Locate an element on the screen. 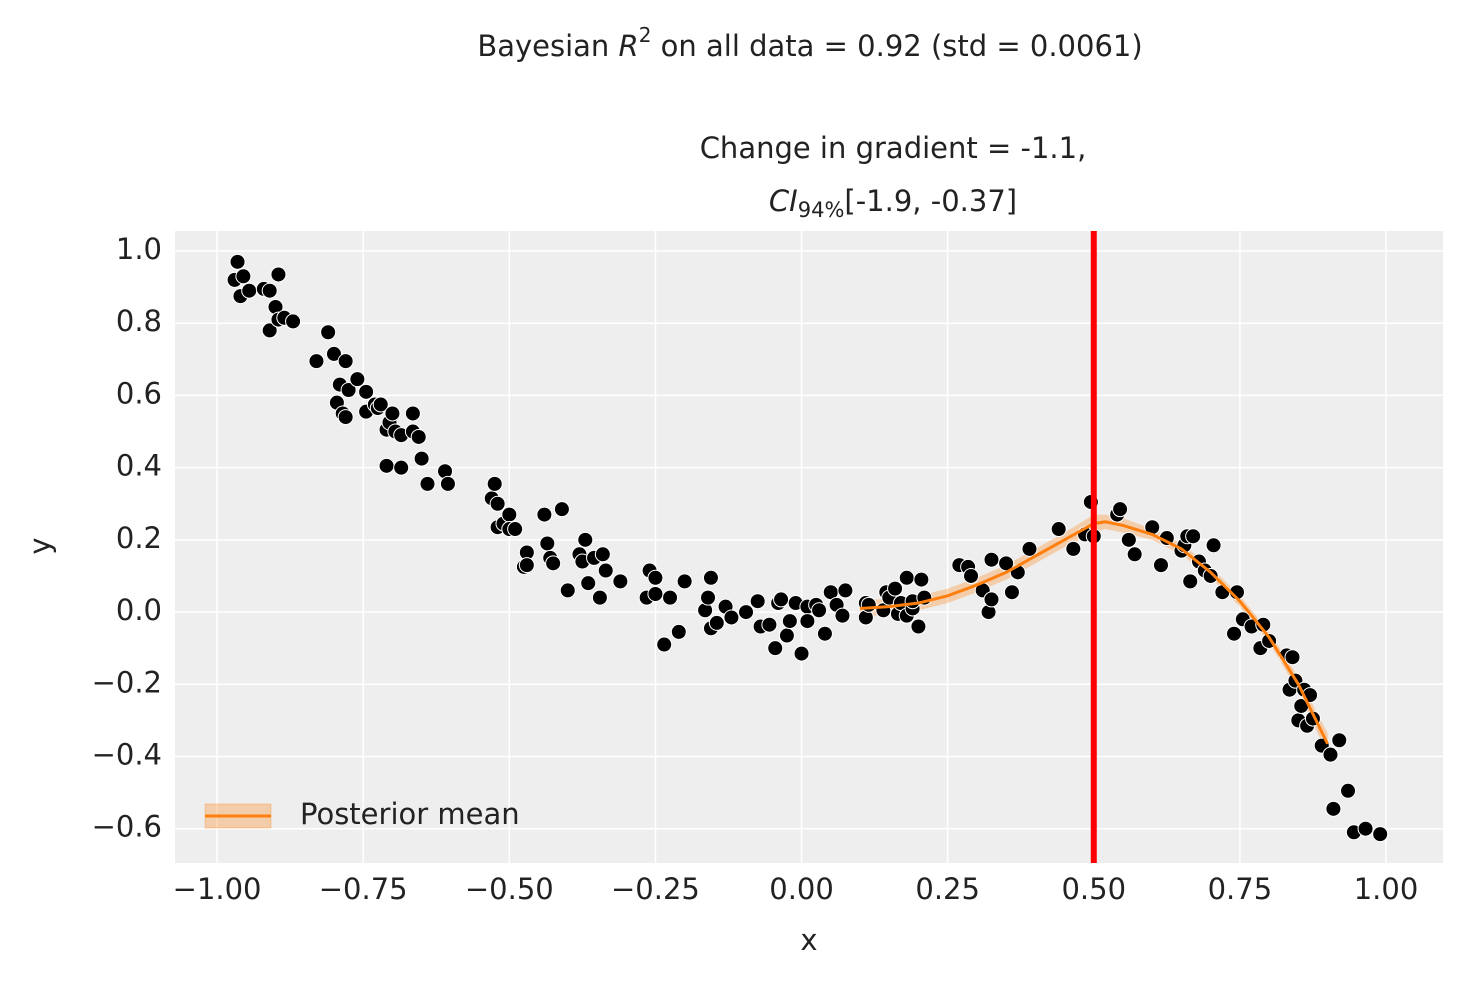  x-tick-label: −0.75 is located at coordinates (363, 889).